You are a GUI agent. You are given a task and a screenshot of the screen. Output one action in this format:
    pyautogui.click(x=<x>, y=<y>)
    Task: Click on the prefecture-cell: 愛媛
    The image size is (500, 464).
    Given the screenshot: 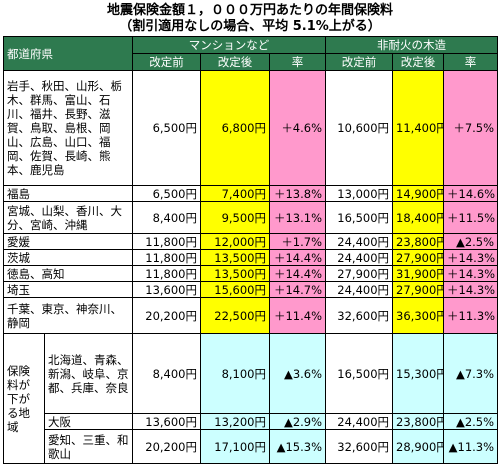 What is the action you would take?
    pyautogui.click(x=68, y=241)
    